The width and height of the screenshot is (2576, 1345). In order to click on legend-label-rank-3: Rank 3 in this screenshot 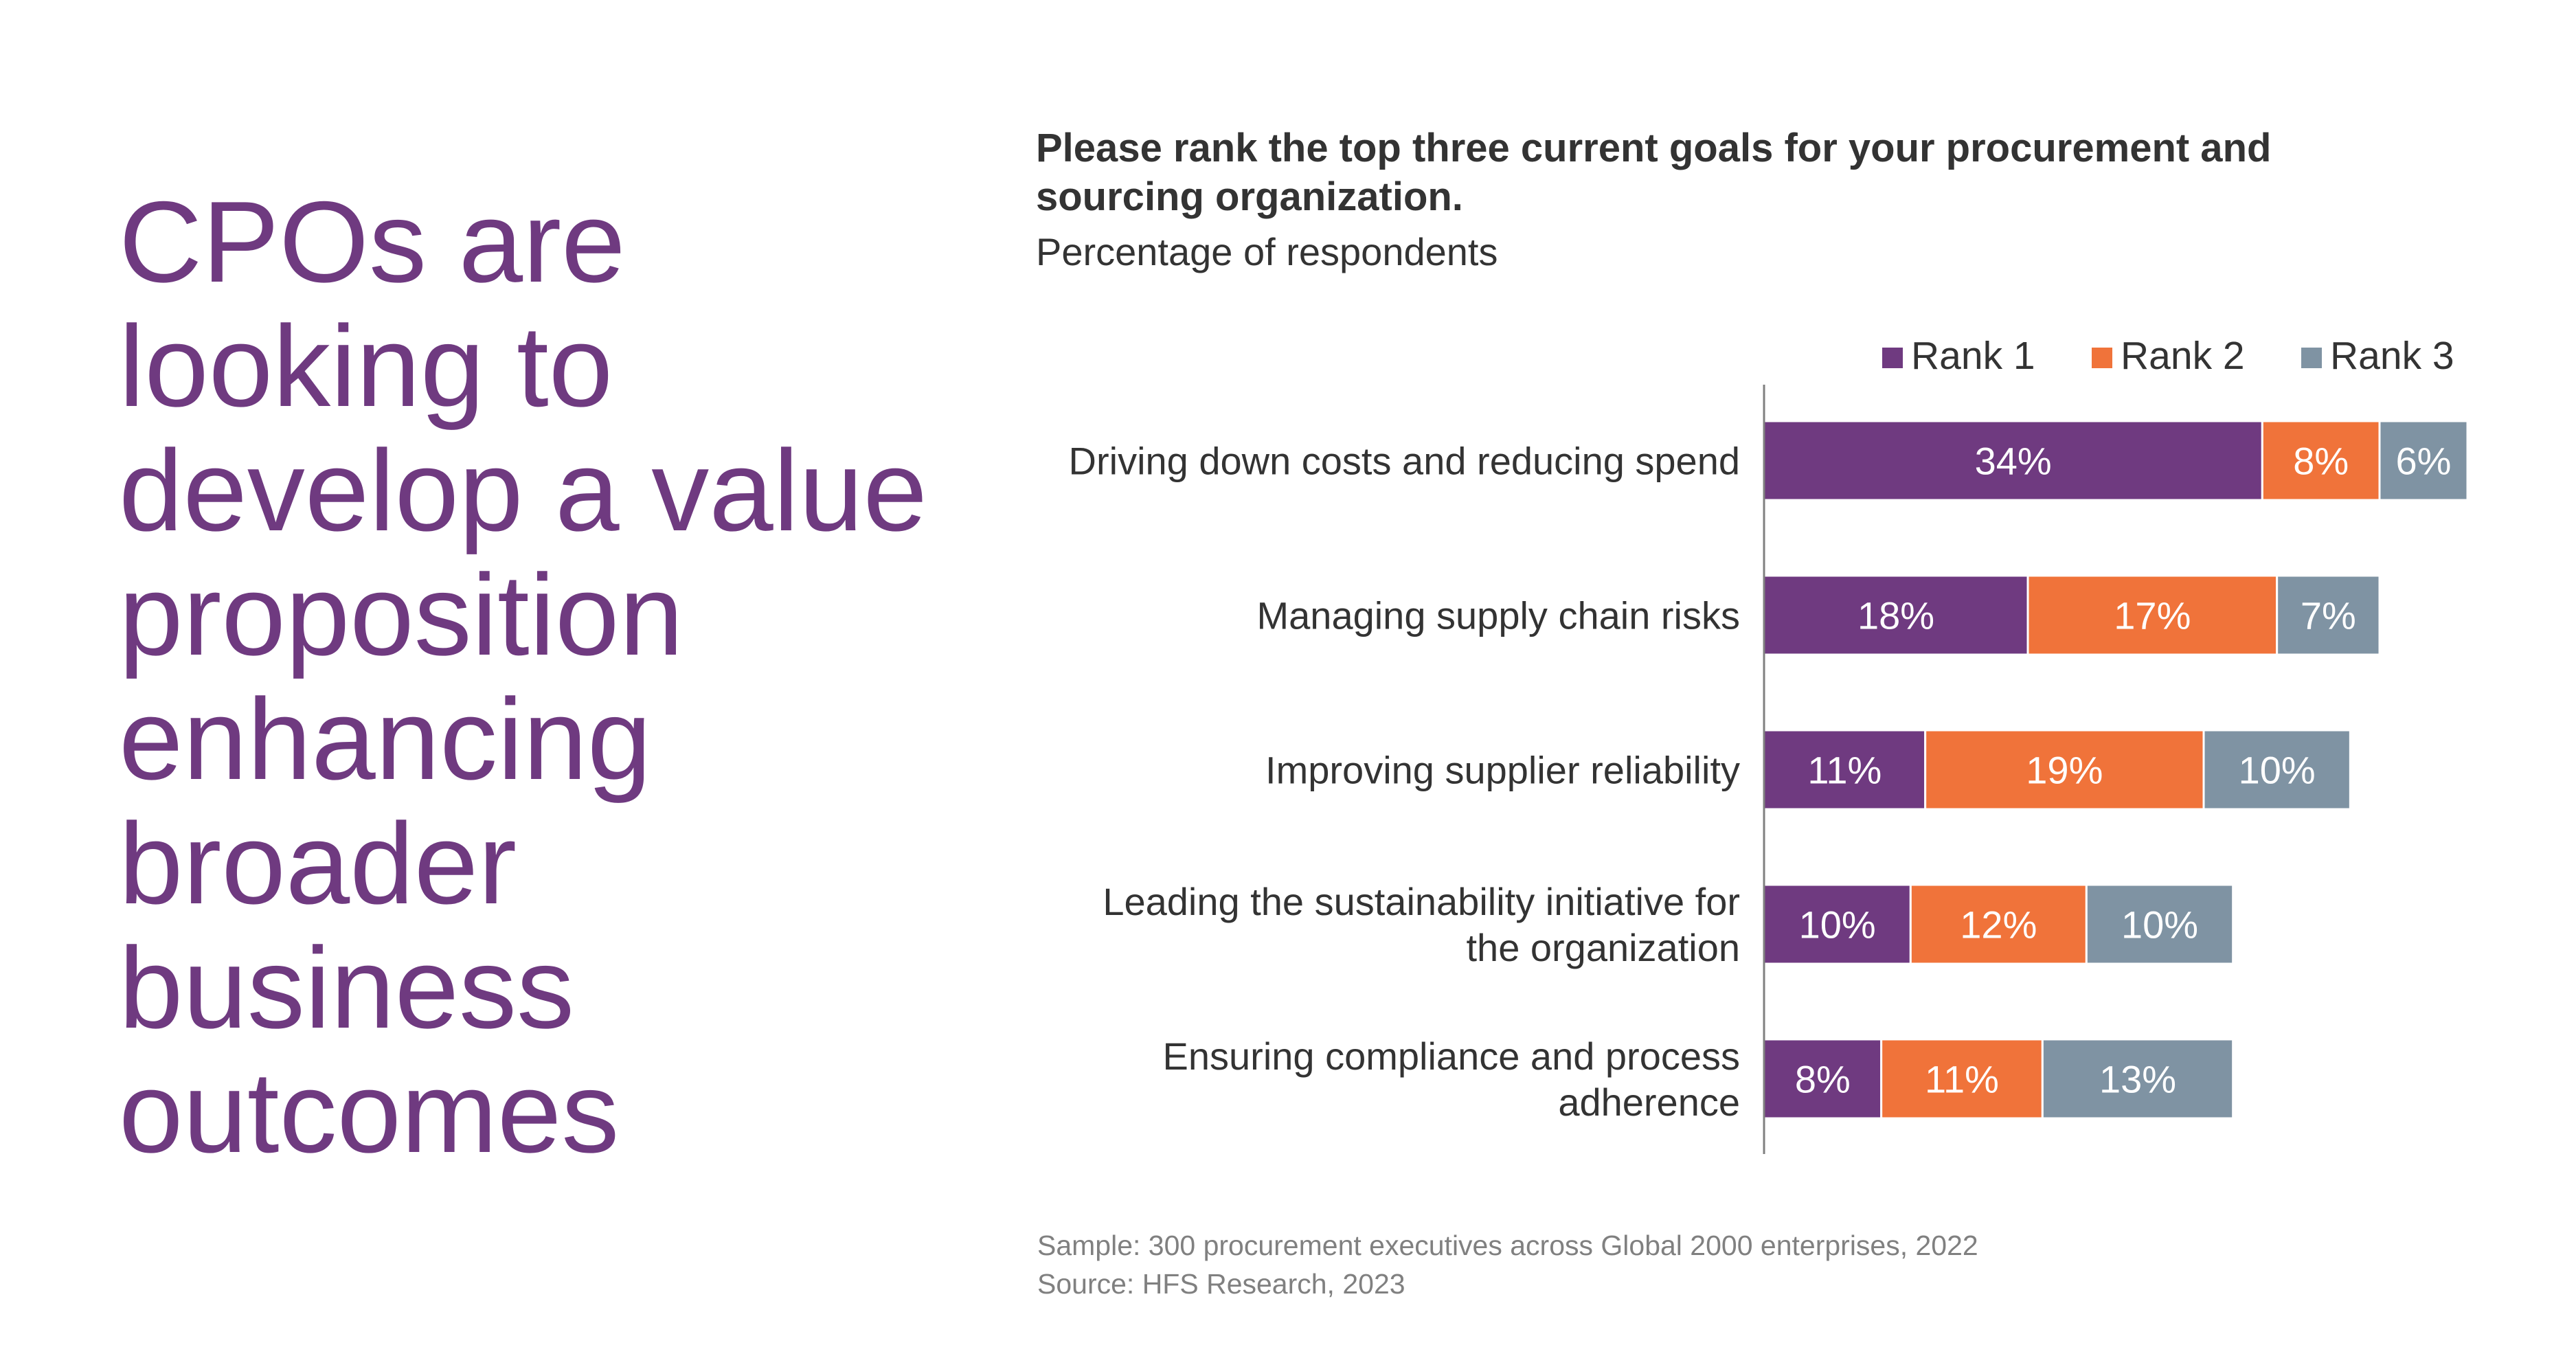, I will do `click(2392, 356)`.